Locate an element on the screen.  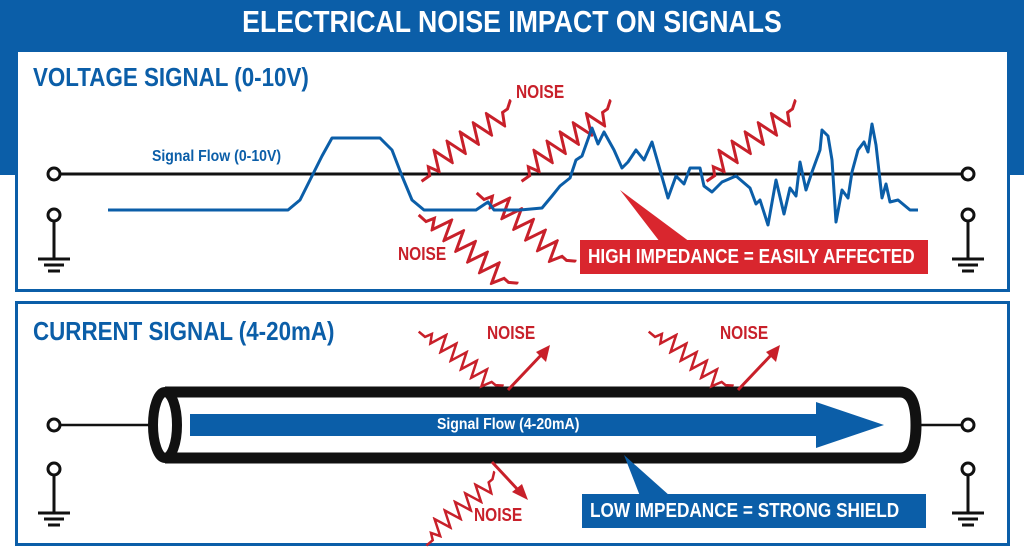
high-impedance-callout-text: HIGH IMPEDANCE = EASILY AFFECTED is located at coordinates (751, 257).